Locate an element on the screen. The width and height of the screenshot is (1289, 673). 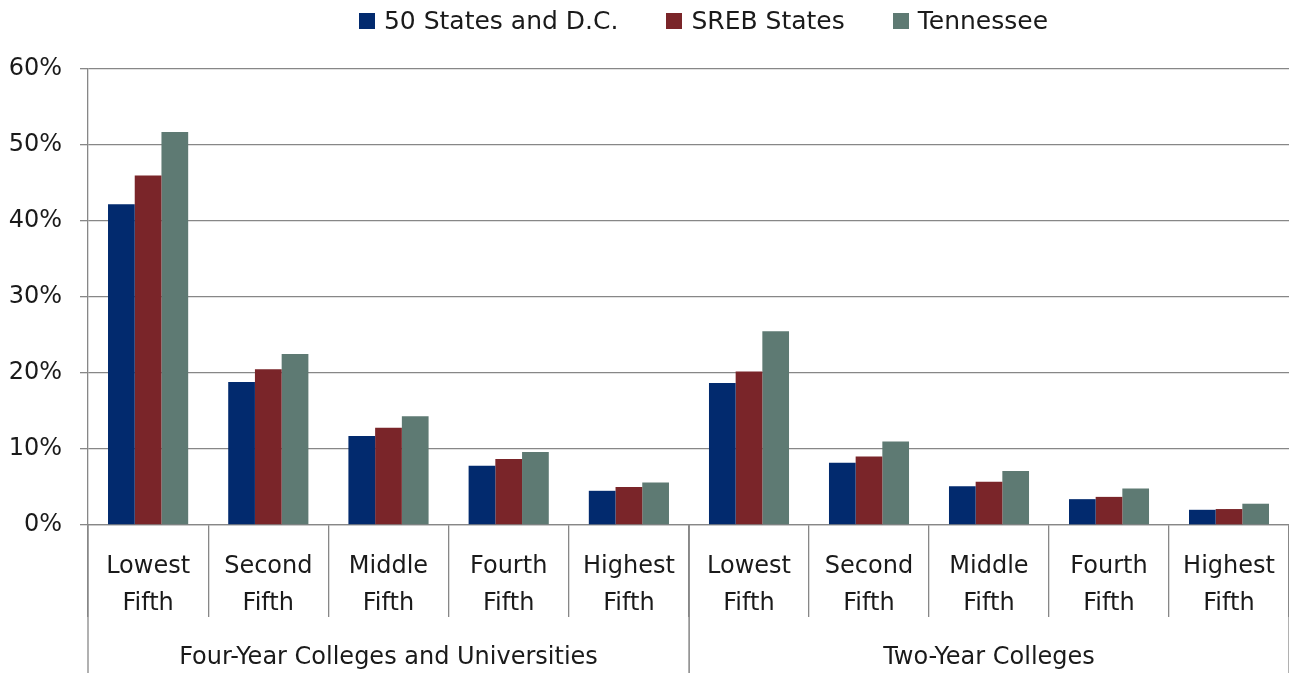
y-tick-label: 0% is located at coordinates (42, 523).